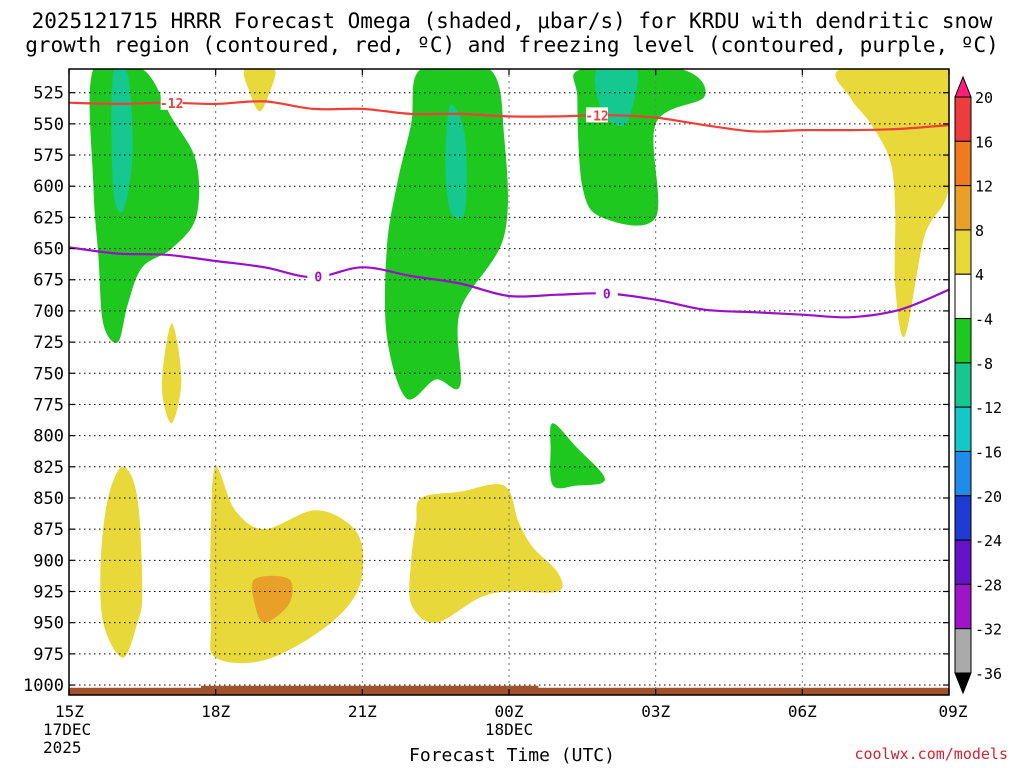  I want to click on x-tick-label-03Z: 03Z, so click(655, 711).